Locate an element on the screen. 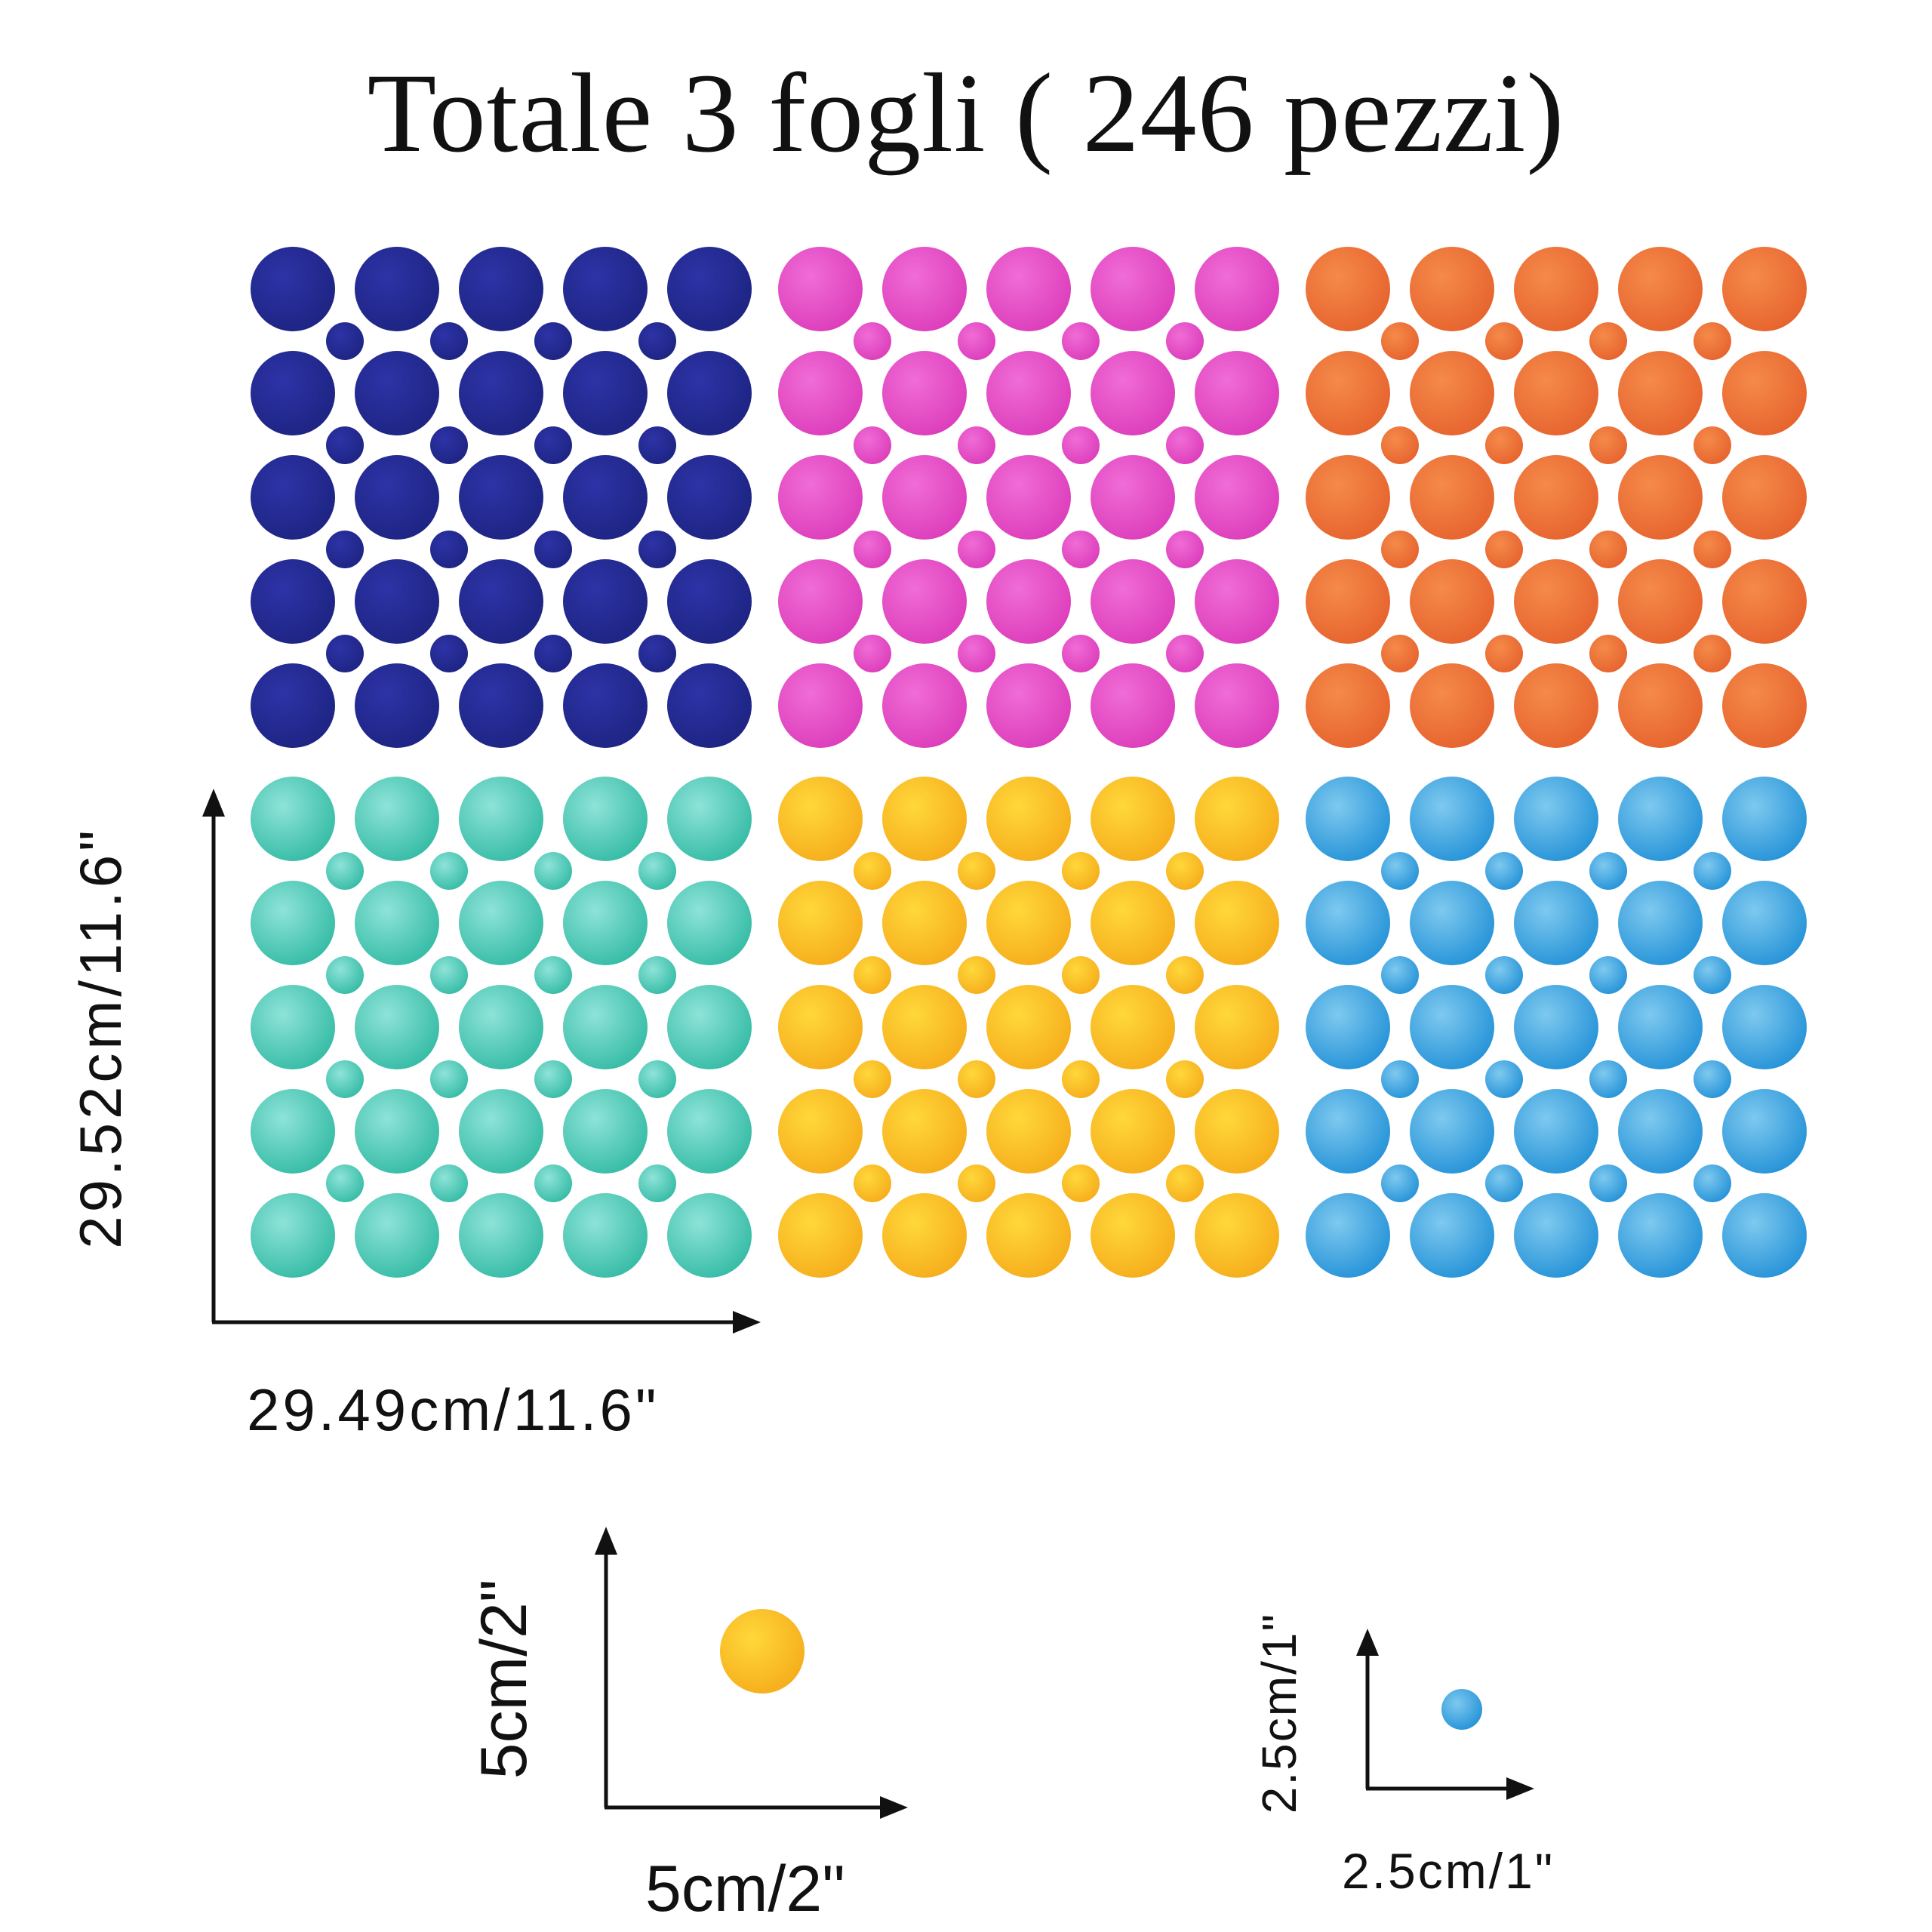 The height and width of the screenshot is (1932, 1932). small-dot-height-label: 2.5cm/1" is located at coordinates (1279, 1713).